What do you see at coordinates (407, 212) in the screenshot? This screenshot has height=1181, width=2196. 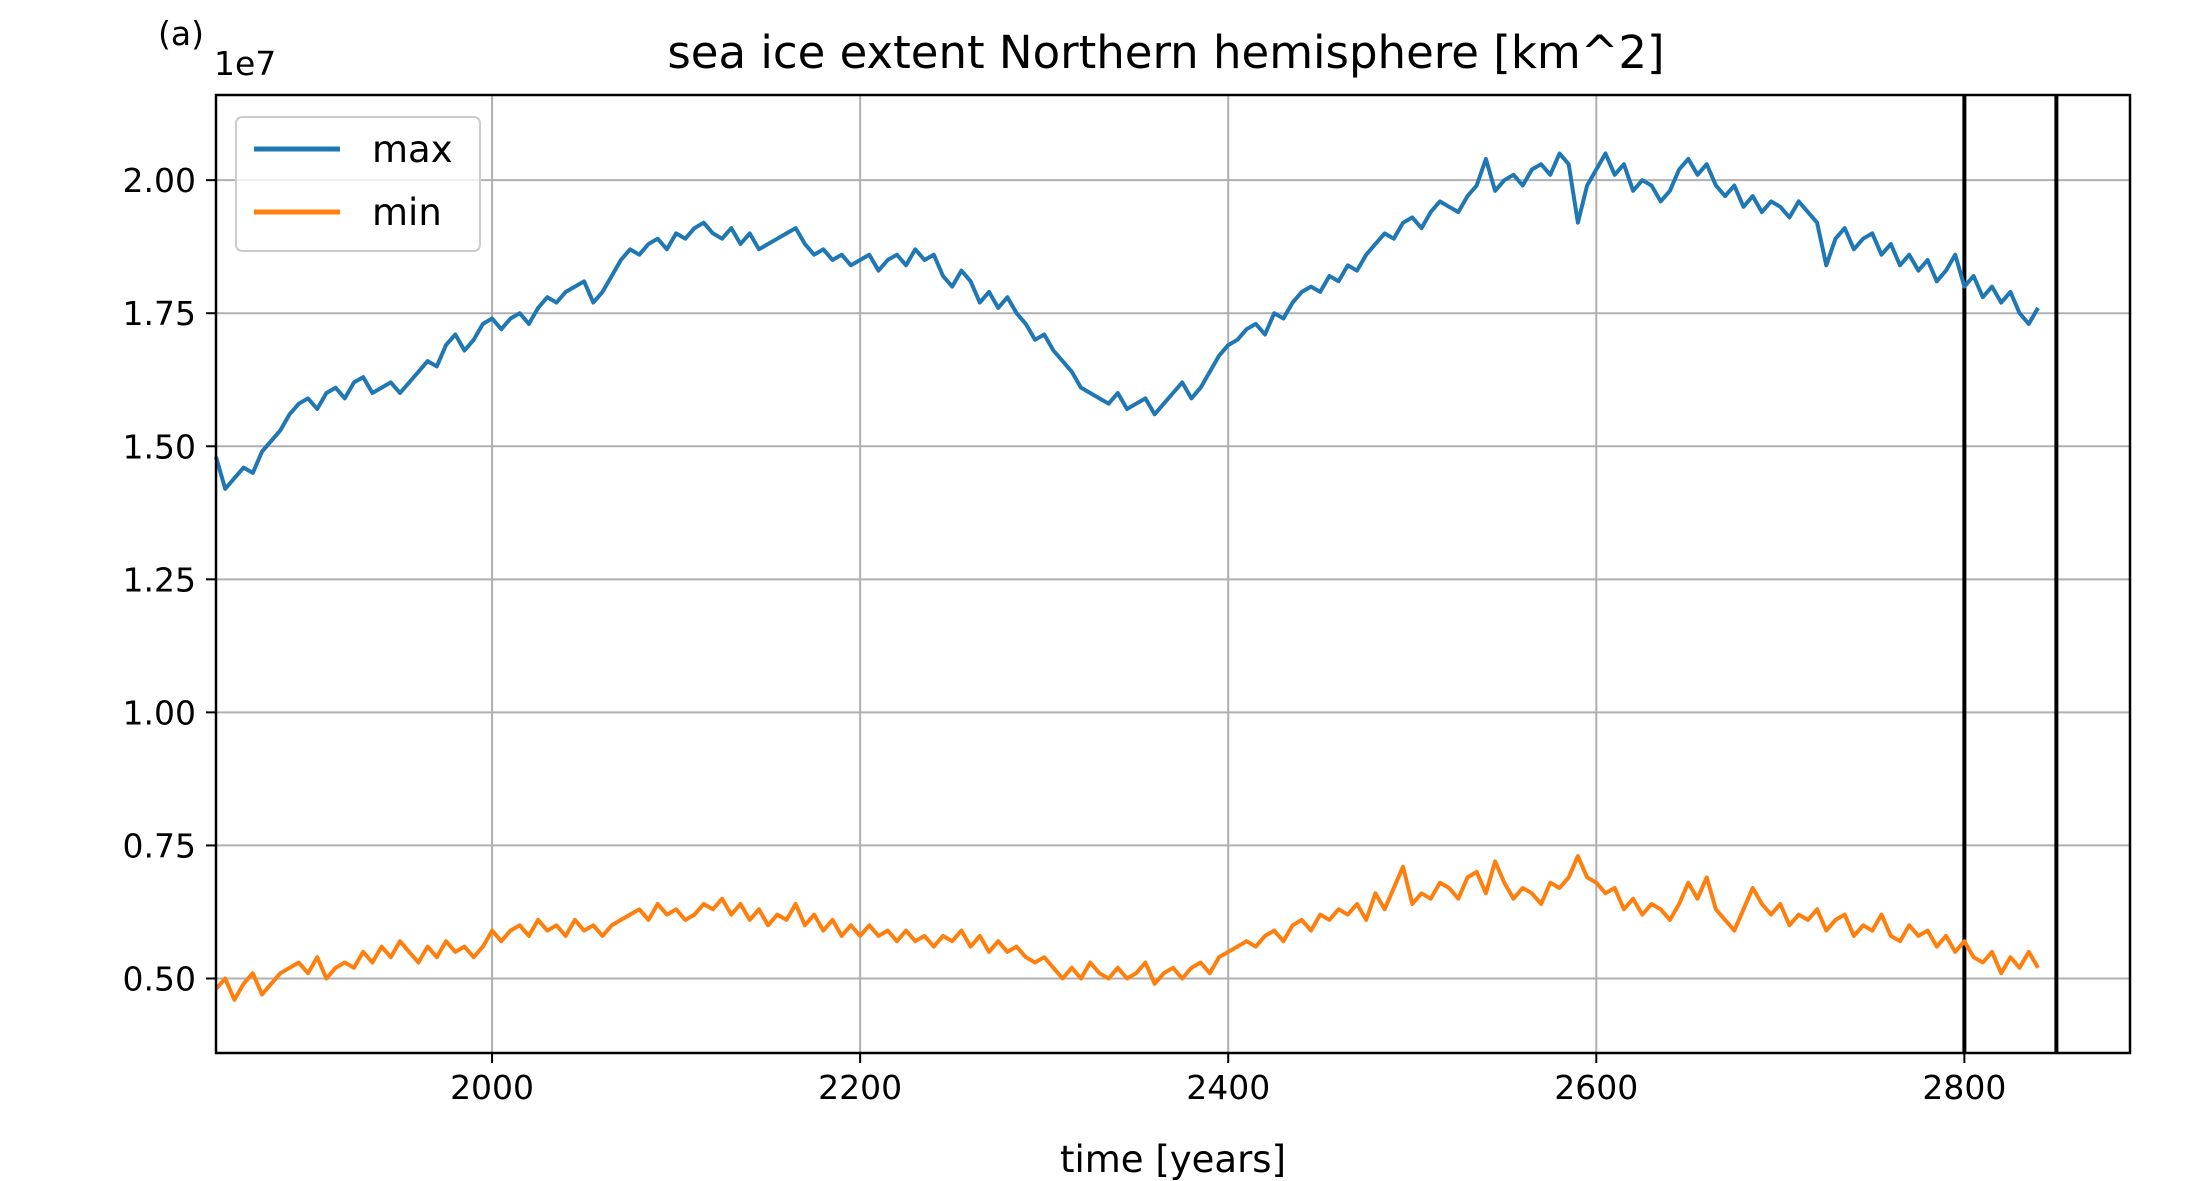 I see `legend-label-min: min` at bounding box center [407, 212].